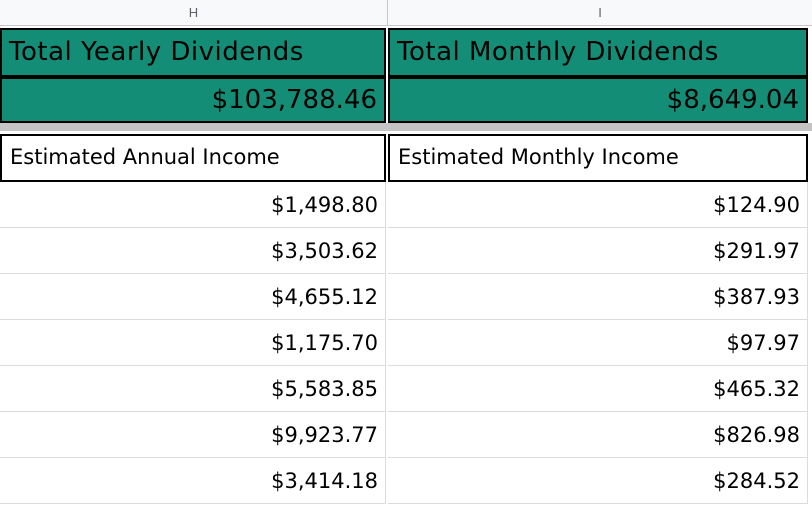 The width and height of the screenshot is (812, 509). What do you see at coordinates (193, 435) in the screenshot?
I see `annual-income-cell: $9,923.77` at bounding box center [193, 435].